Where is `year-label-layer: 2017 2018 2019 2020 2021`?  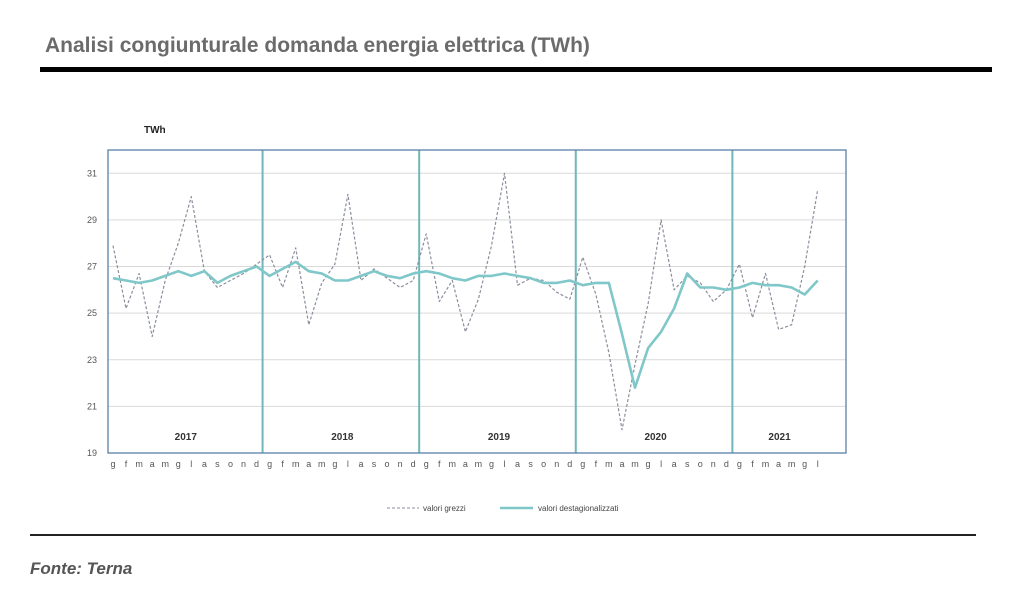 year-label-layer: 2017 2018 2019 2020 2021 is located at coordinates (483, 437).